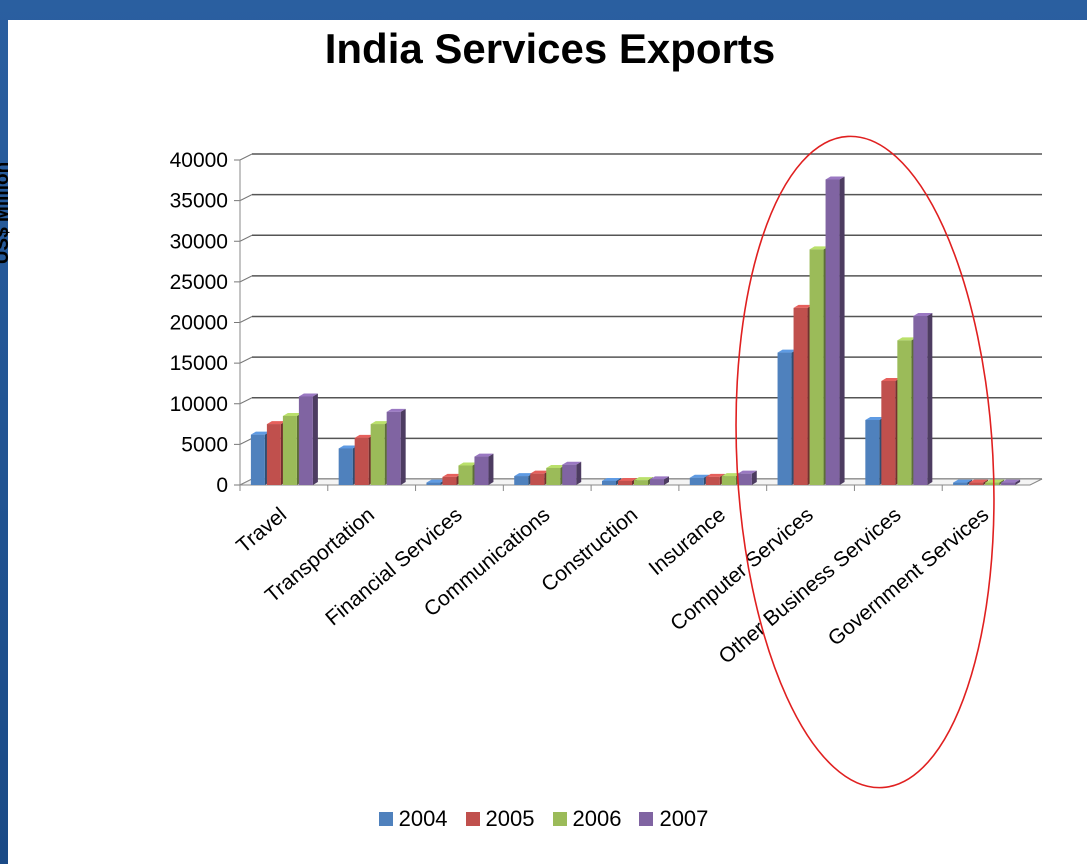 This screenshot has height=864, width=1087. I want to click on y-tick-label: 20000, so click(199, 323).